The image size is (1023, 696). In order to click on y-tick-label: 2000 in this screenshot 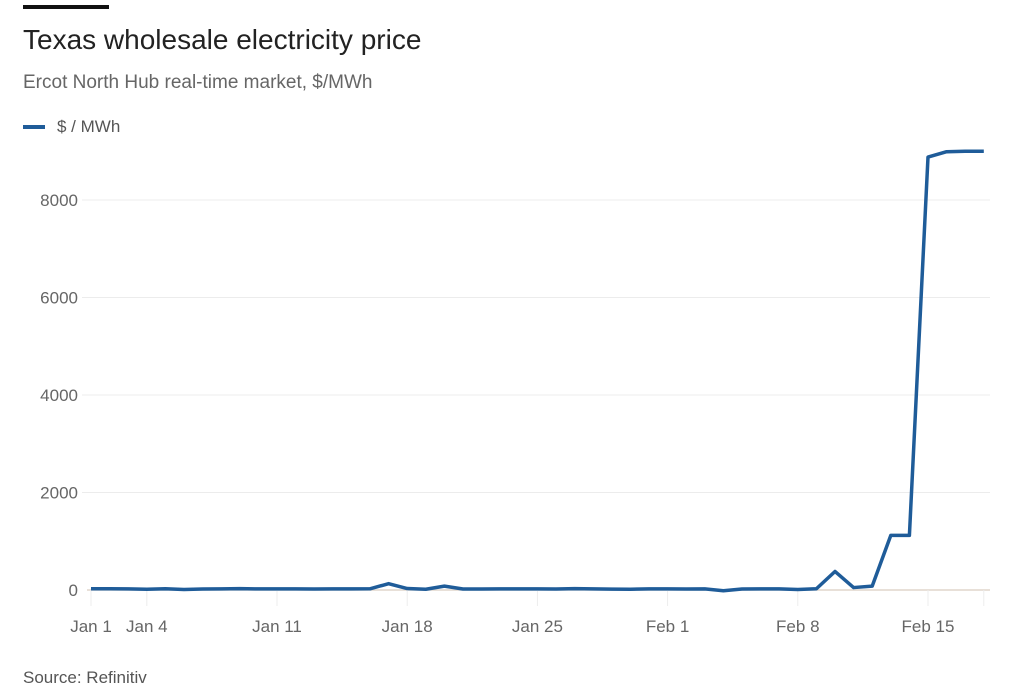, I will do `click(59, 493)`.